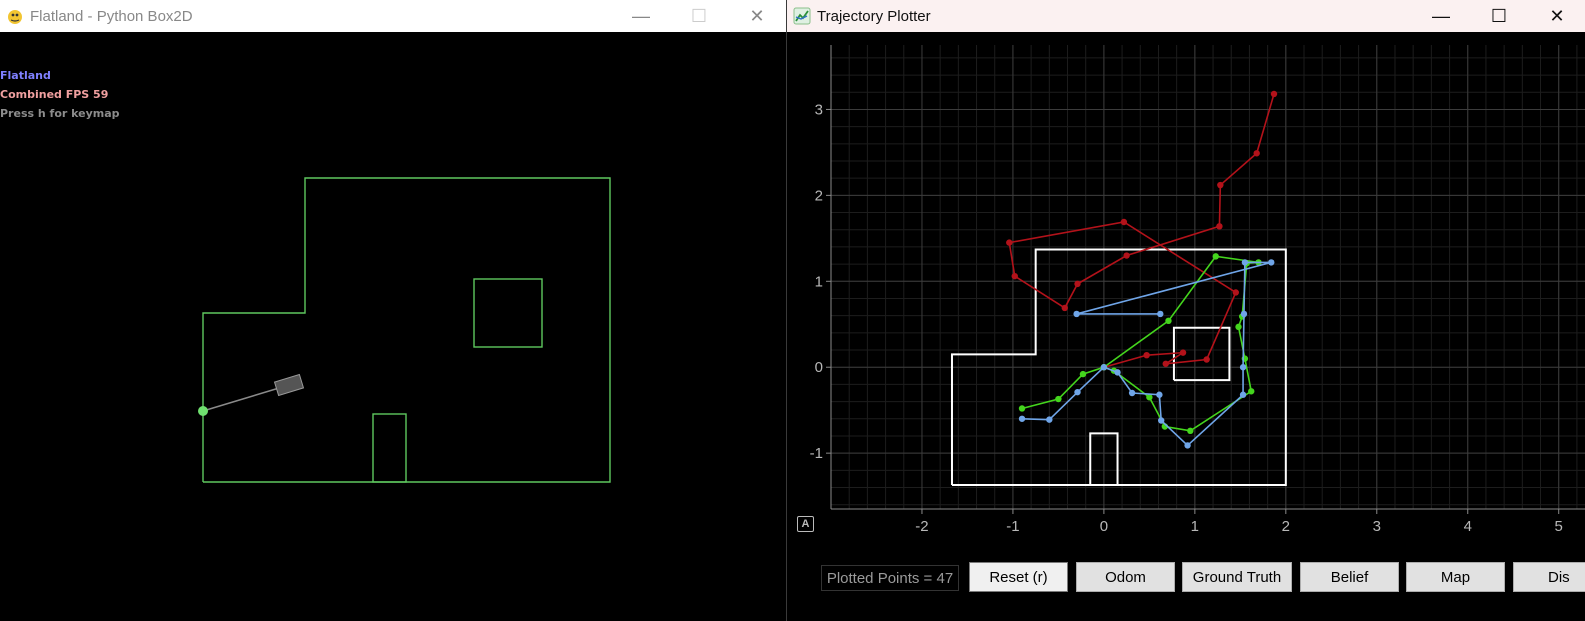  What do you see at coordinates (1237, 577) in the screenshot?
I see `ground-truth-button: Ground Truth` at bounding box center [1237, 577].